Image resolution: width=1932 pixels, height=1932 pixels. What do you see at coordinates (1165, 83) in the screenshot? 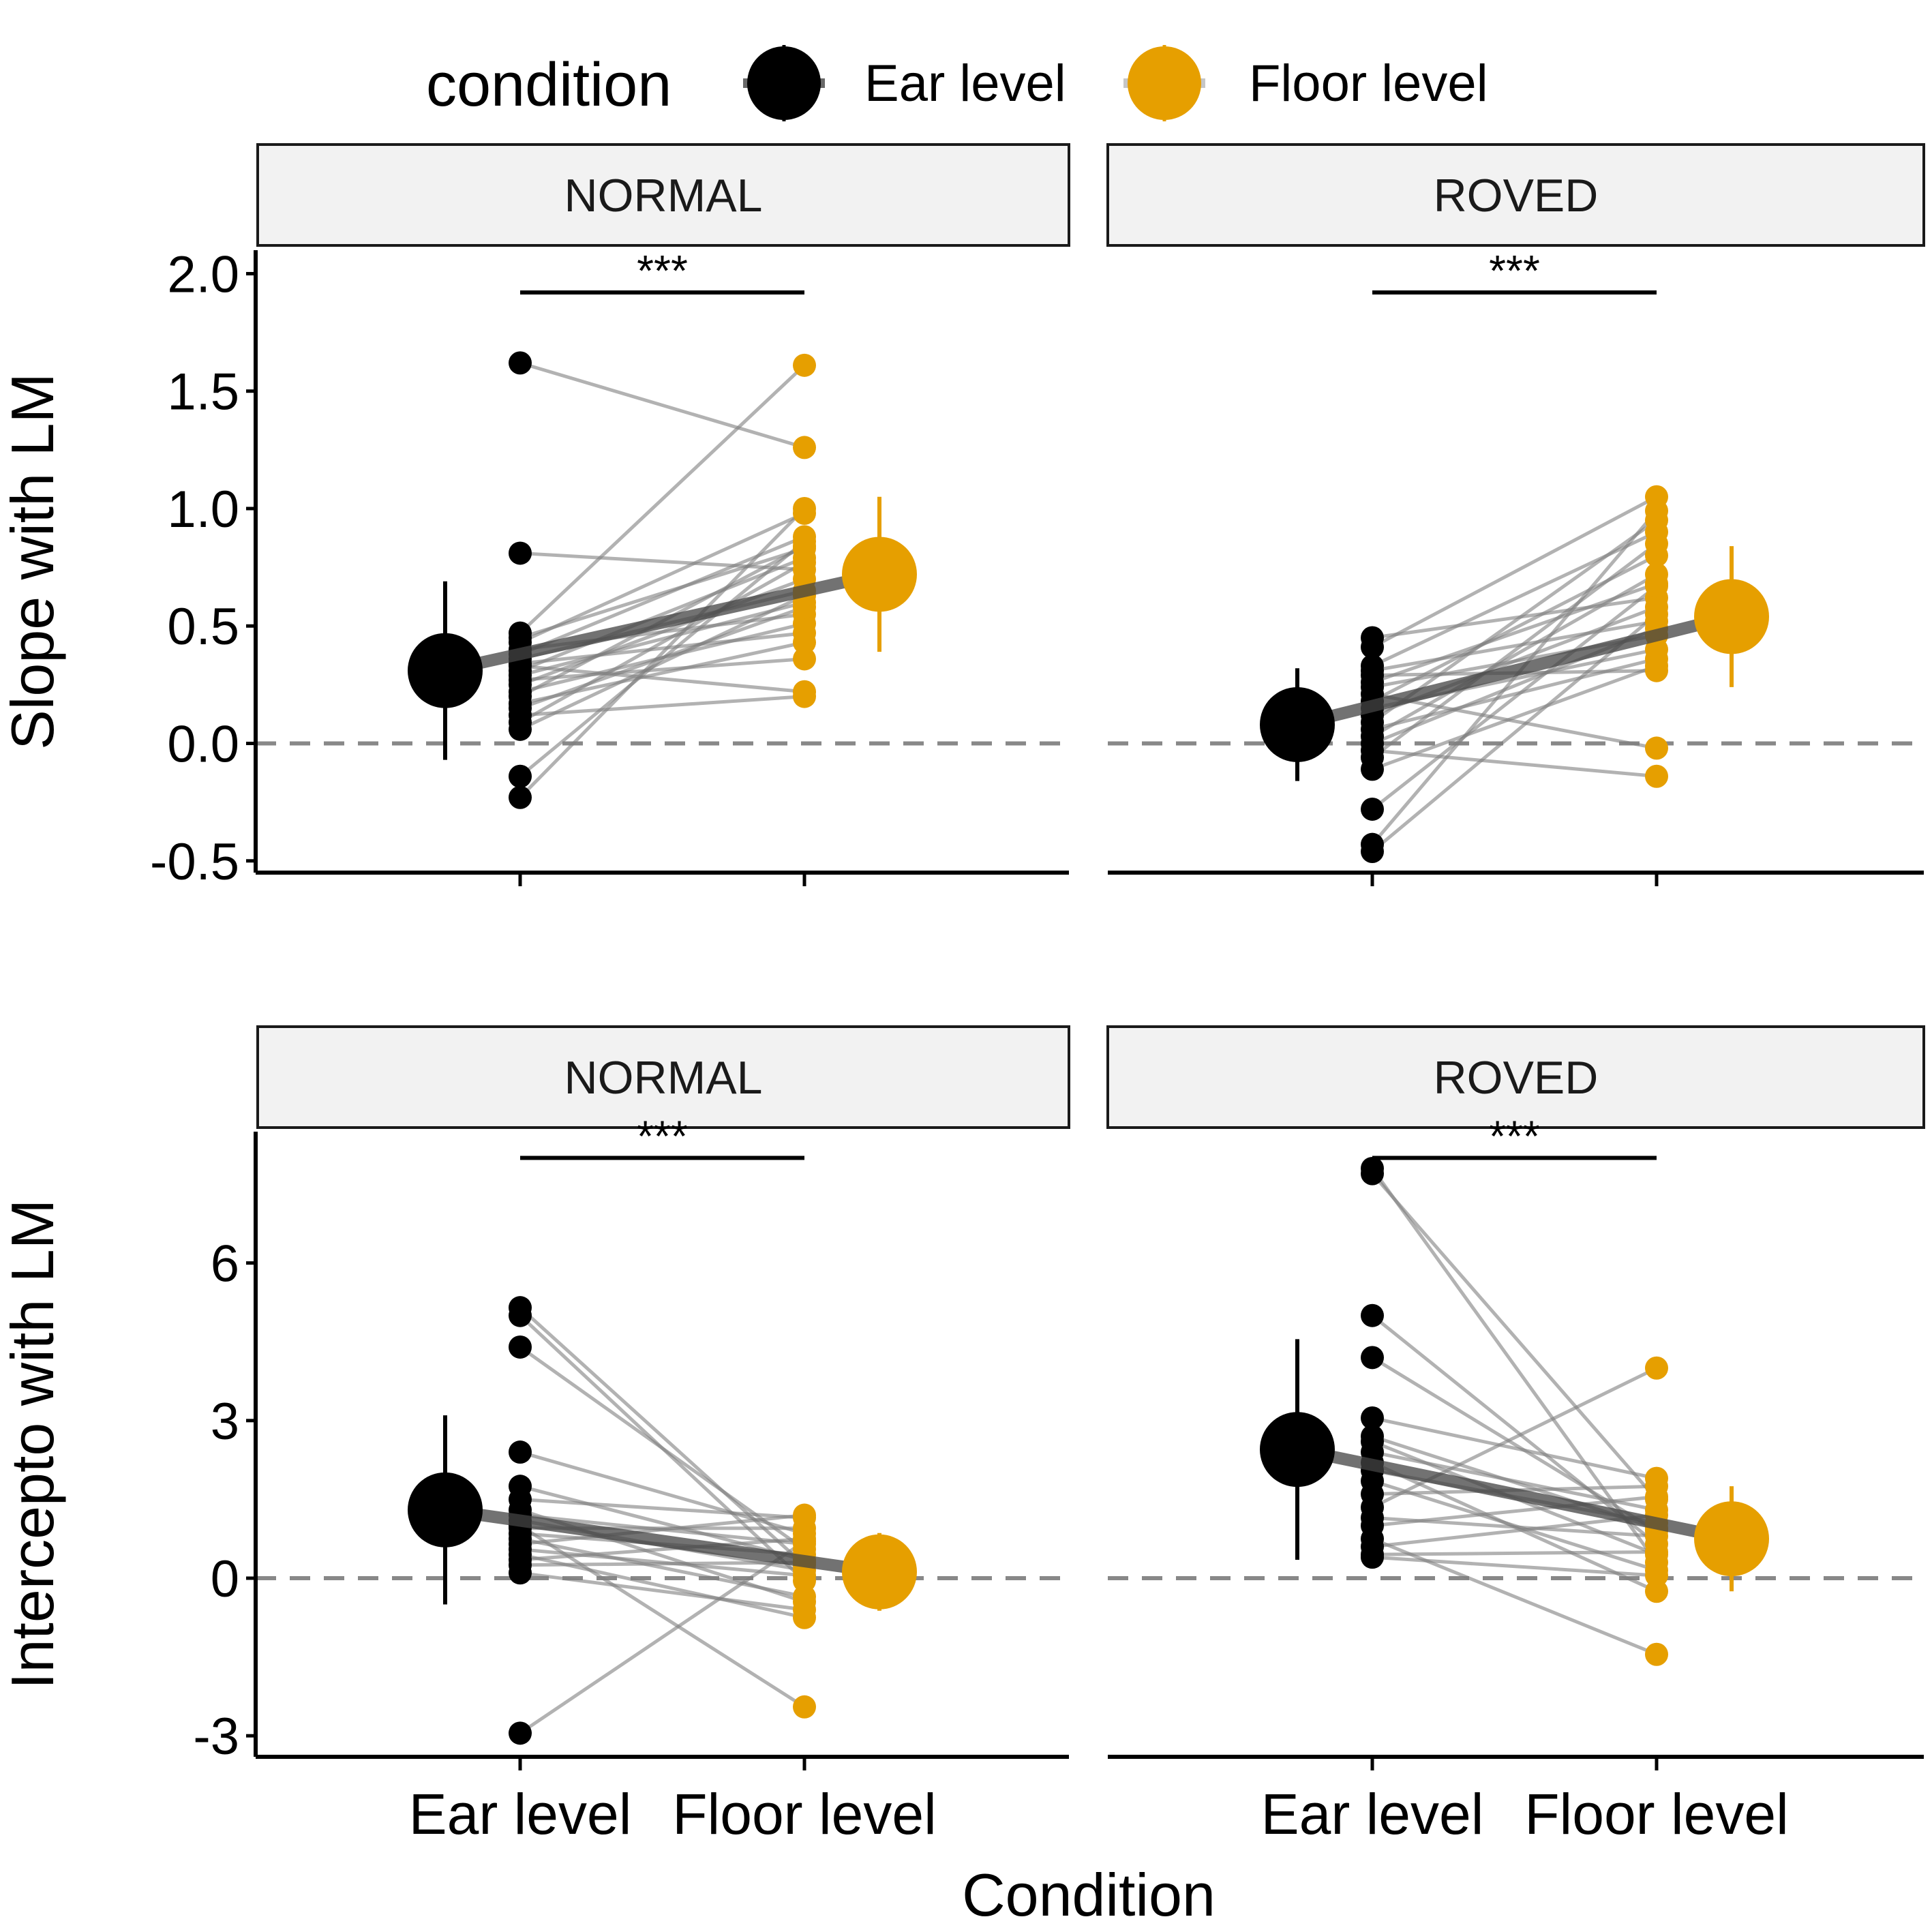
I see `legend-key-floor-point` at bounding box center [1165, 83].